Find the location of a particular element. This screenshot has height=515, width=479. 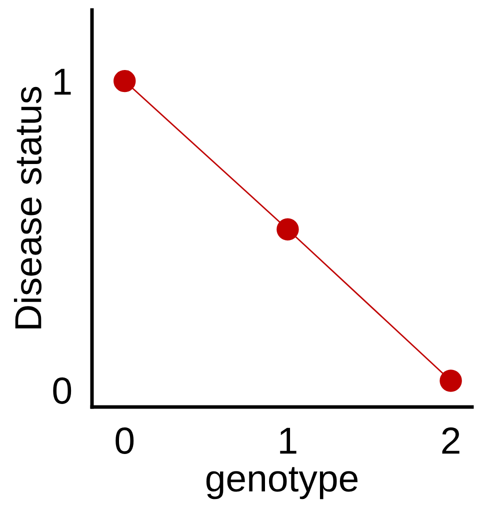

x-tick-label: 2 is located at coordinates (451, 440).